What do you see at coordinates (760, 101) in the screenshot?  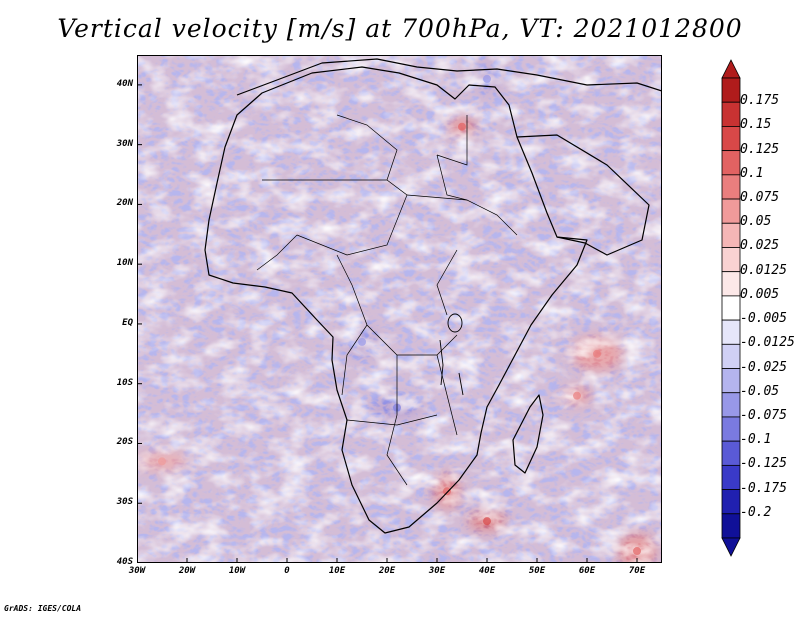 I see `colorbar-label: 0.175` at bounding box center [760, 101].